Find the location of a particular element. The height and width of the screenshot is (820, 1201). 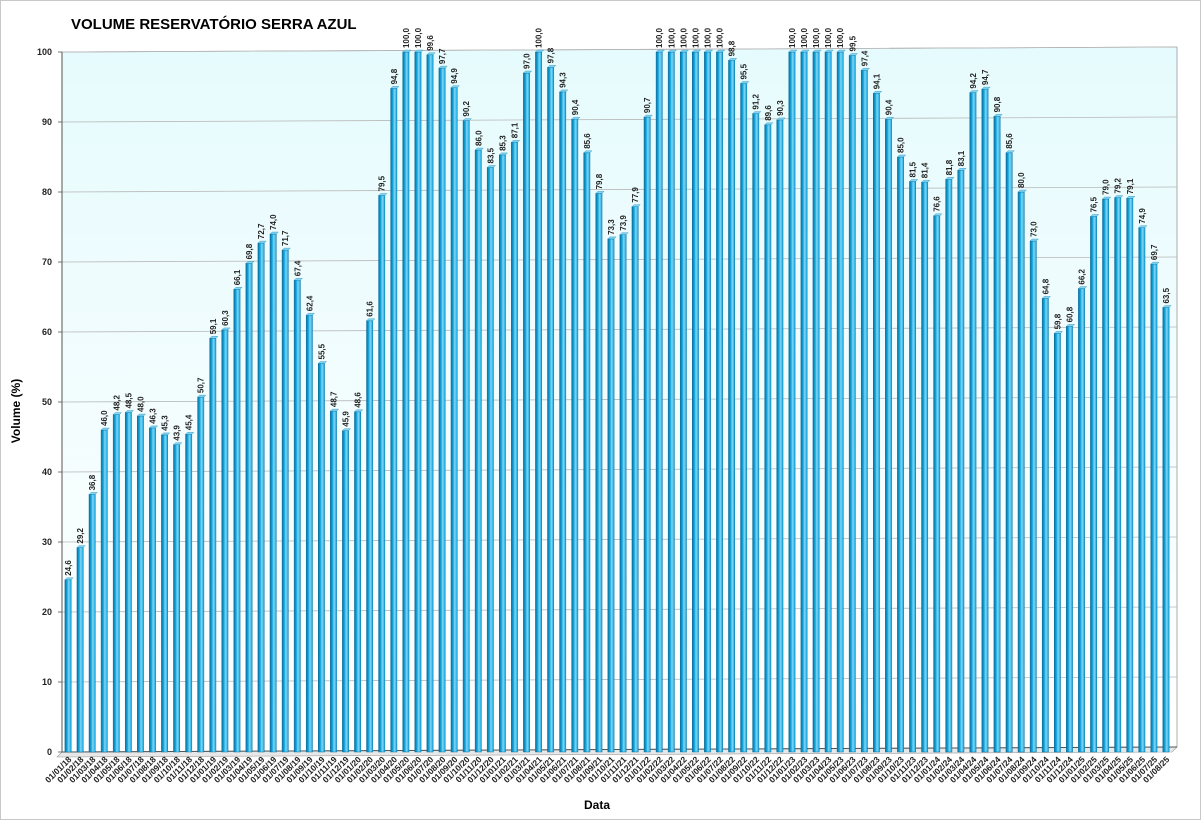

data-label: 90,2 is located at coordinates (466, 108).